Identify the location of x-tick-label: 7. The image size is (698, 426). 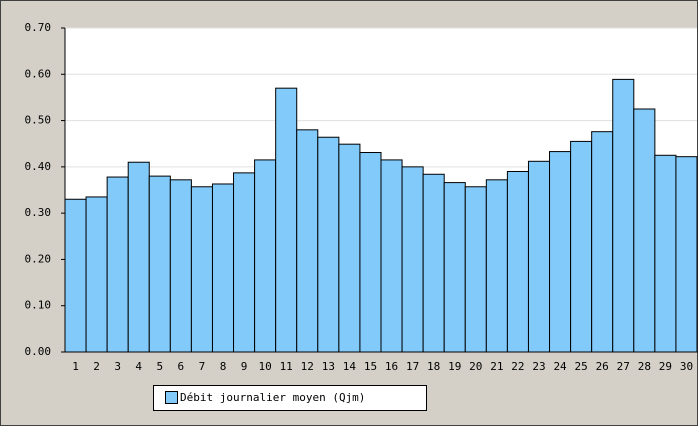
(202, 366).